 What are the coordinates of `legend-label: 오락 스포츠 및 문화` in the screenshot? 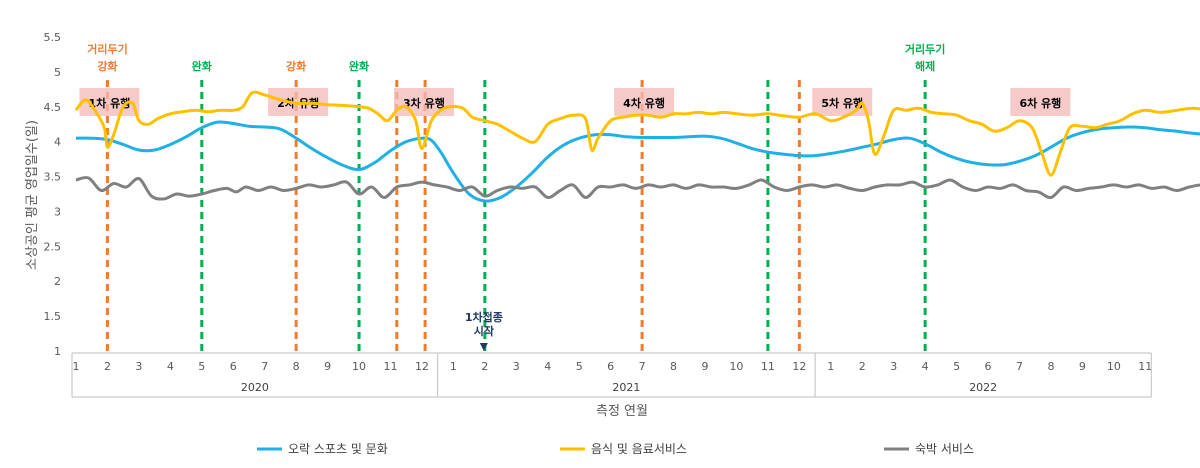 It's located at (338, 449).